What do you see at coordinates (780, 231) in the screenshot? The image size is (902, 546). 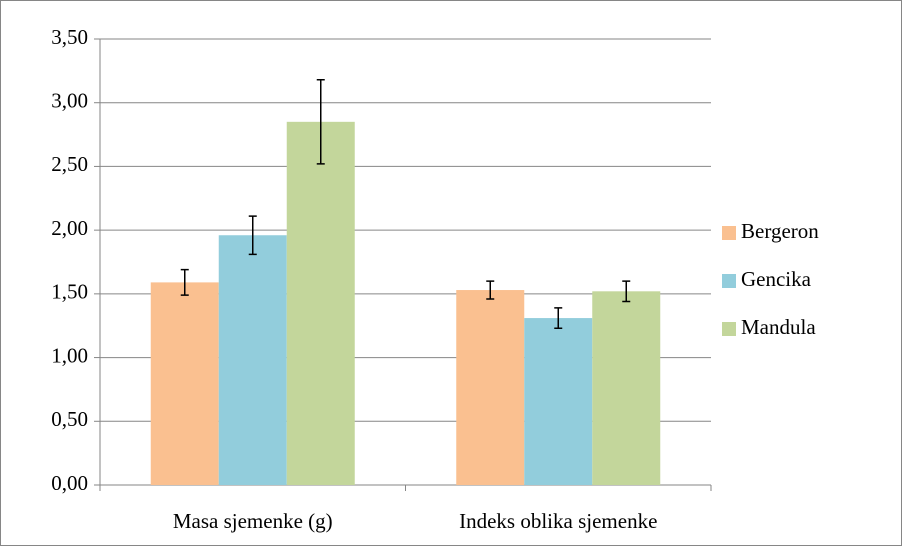 I see `legend-label: Bergeron` at bounding box center [780, 231].